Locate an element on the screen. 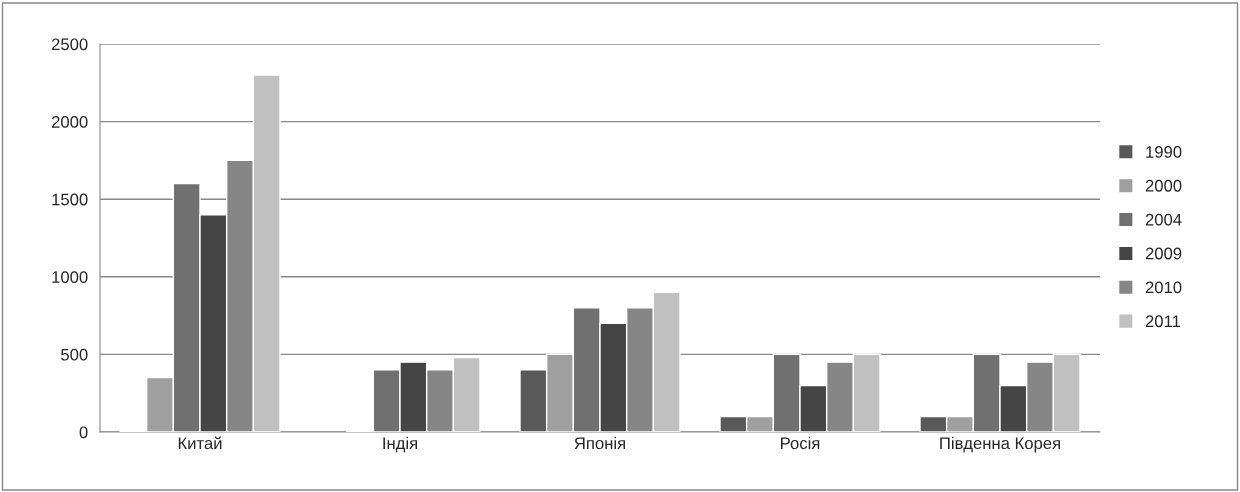 The height and width of the screenshot is (492, 1240). x-tick-label: Китай is located at coordinates (200, 443).